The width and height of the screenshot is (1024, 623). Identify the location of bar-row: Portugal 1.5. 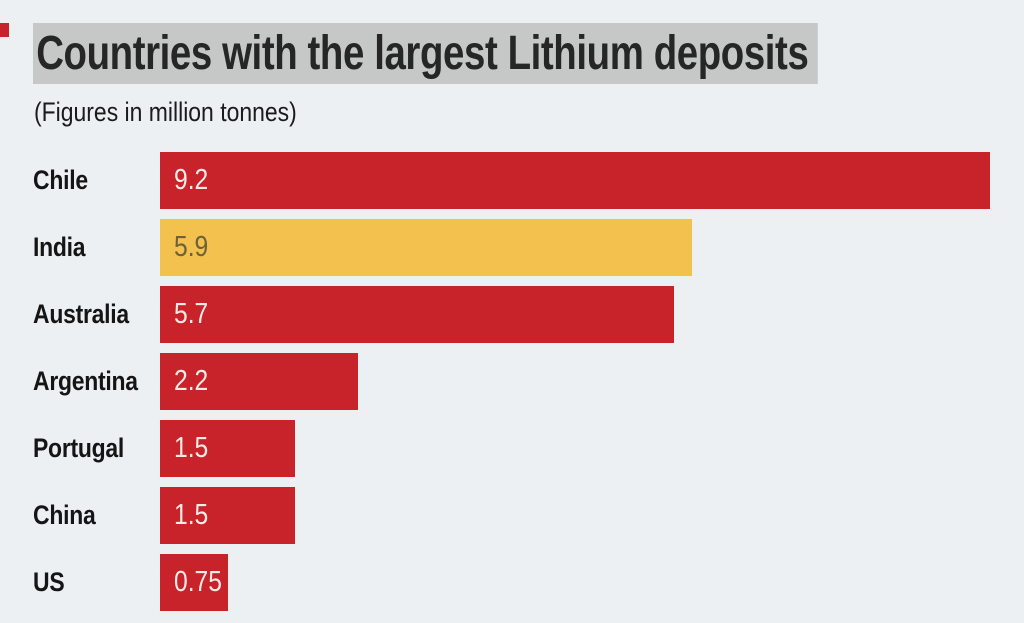
(528, 448).